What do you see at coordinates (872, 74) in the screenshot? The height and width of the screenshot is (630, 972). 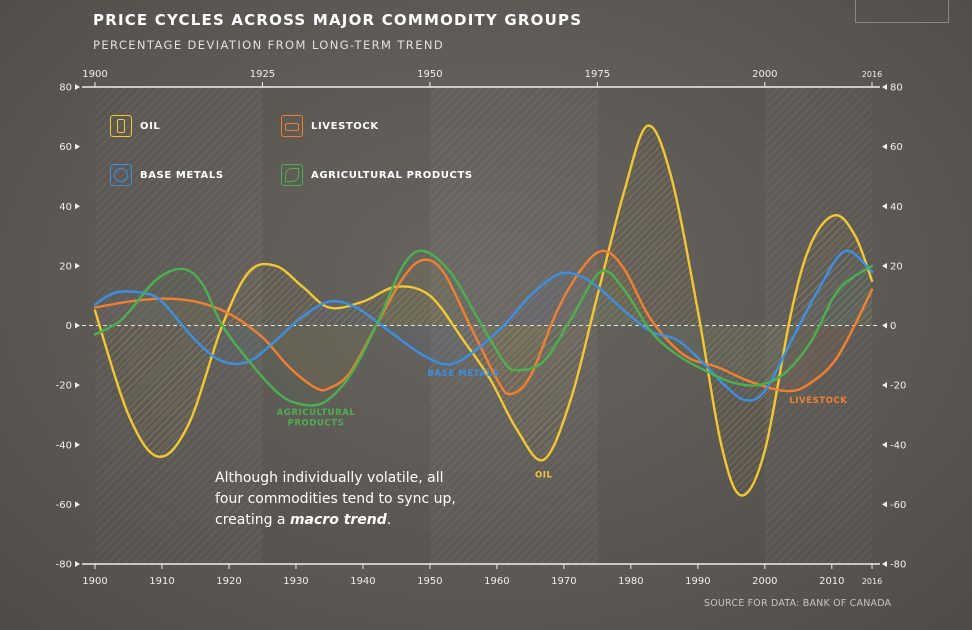 I see `x-tick-label-top: 2016` at bounding box center [872, 74].